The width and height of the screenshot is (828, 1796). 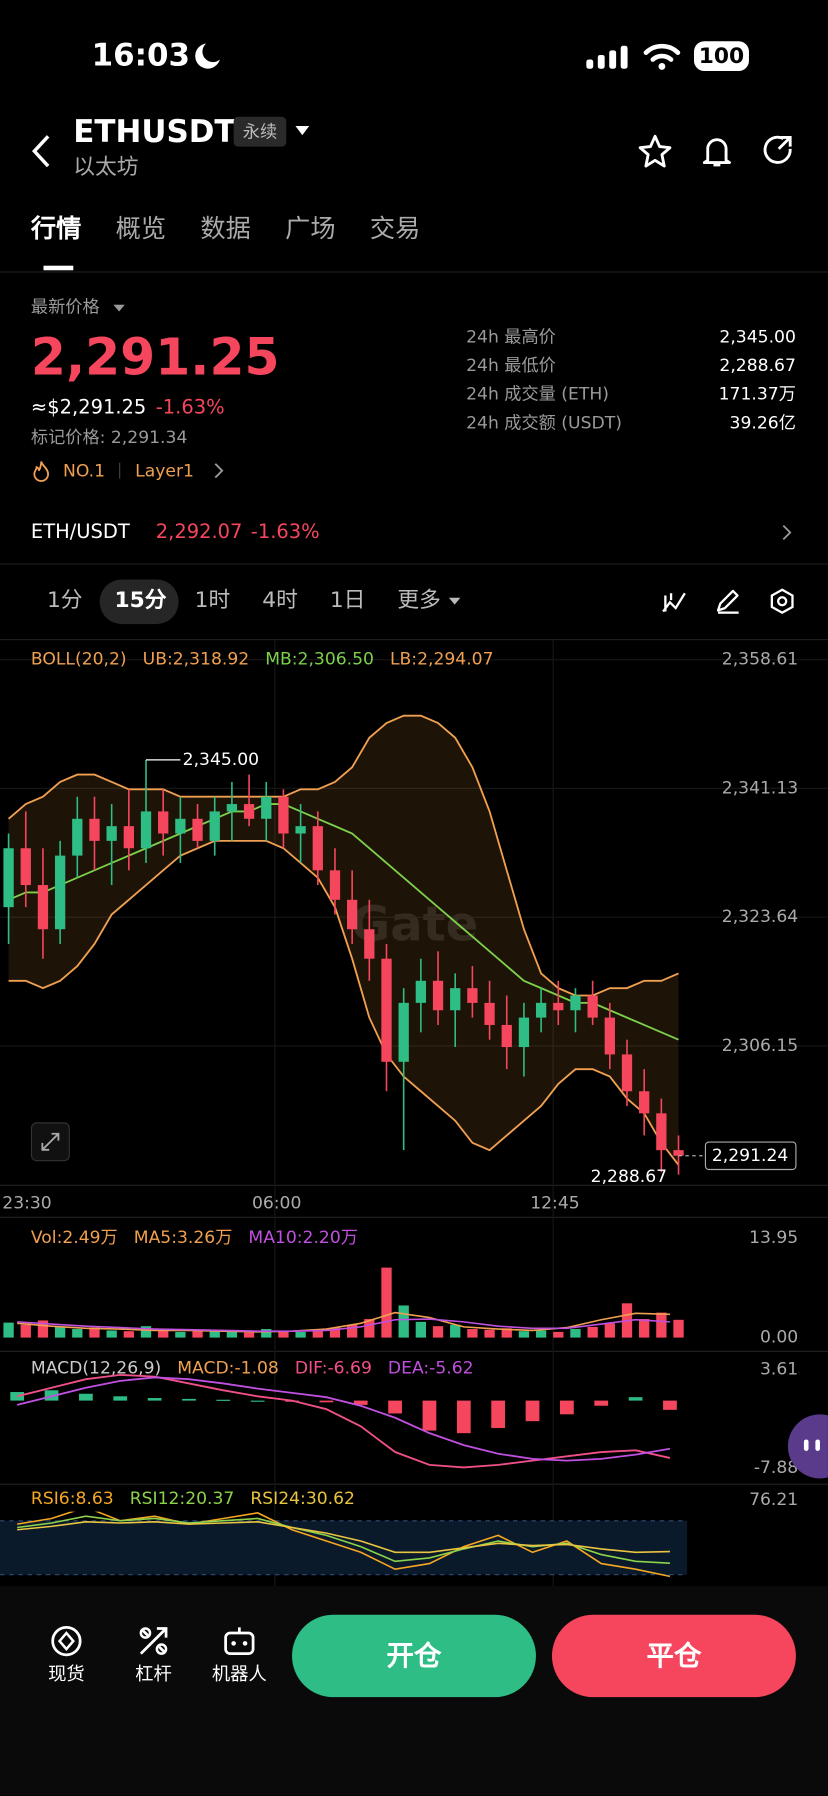 I want to click on tab: 行情, so click(x=56, y=229).